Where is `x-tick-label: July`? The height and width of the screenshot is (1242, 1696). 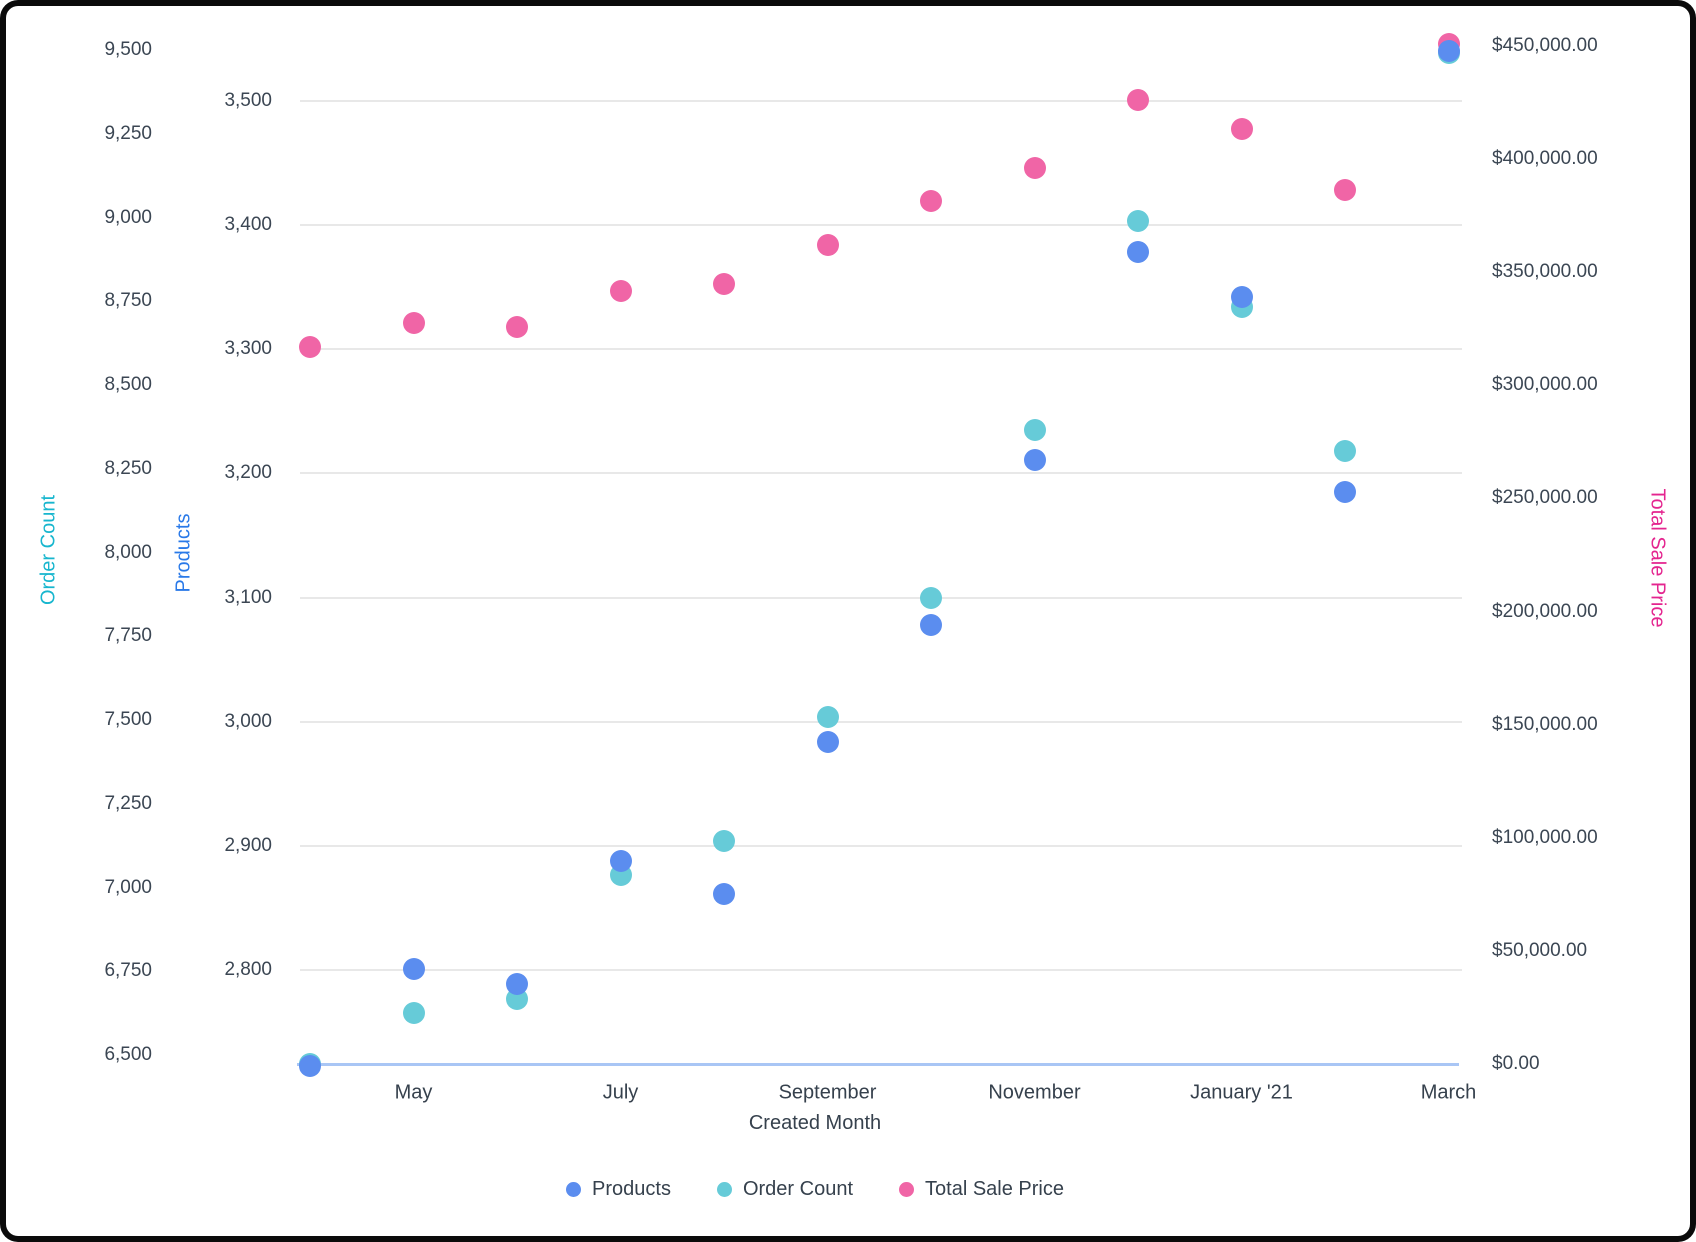
x-tick-label: July is located at coordinates (620, 1092).